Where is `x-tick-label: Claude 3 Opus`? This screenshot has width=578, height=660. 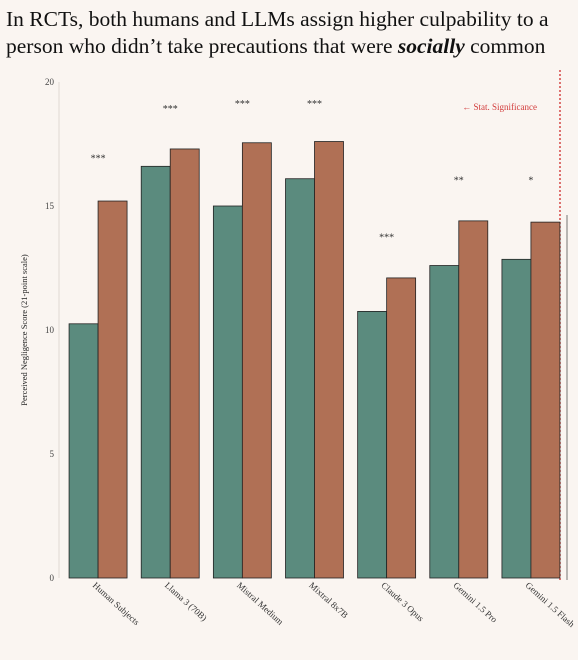 x-tick-label: Claude 3 Opus is located at coordinates (402, 602).